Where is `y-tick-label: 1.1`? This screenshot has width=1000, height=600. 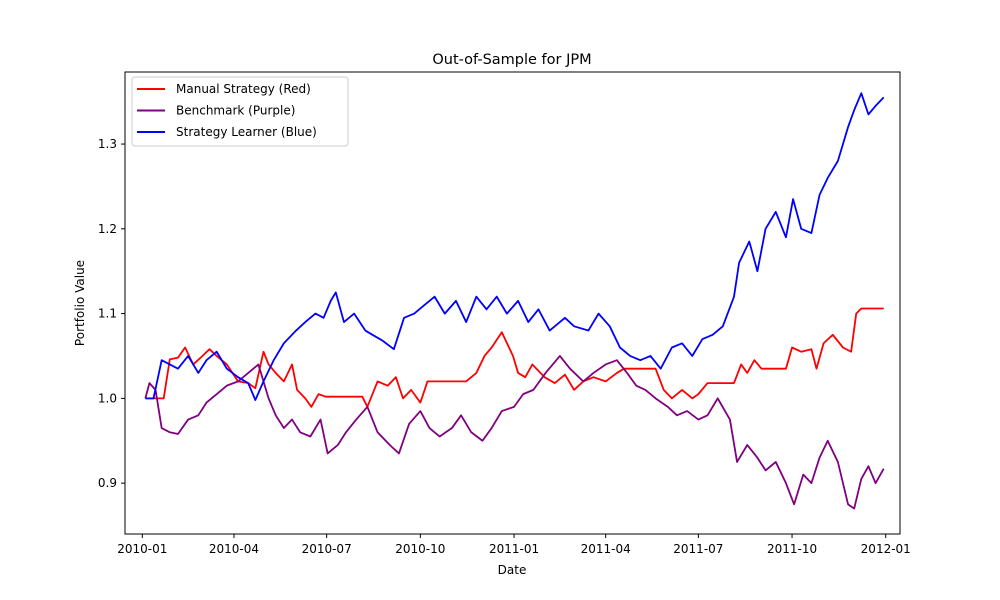
y-tick-label: 1.1 is located at coordinates (107, 314).